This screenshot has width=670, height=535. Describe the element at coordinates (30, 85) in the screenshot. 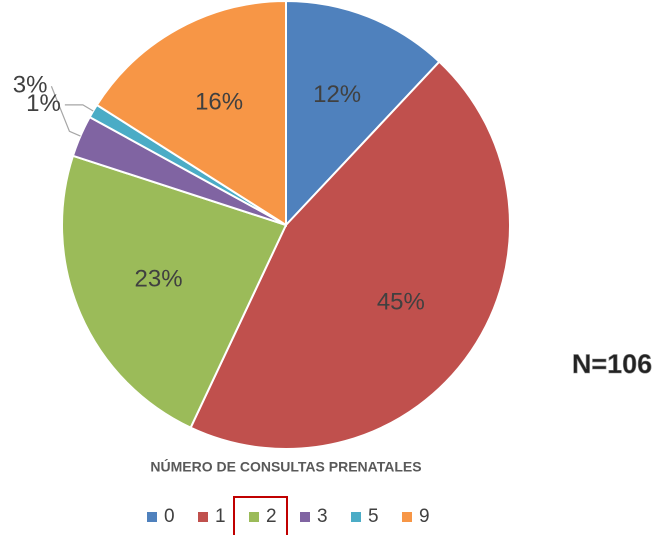

I see `value-label: 3%` at that location.